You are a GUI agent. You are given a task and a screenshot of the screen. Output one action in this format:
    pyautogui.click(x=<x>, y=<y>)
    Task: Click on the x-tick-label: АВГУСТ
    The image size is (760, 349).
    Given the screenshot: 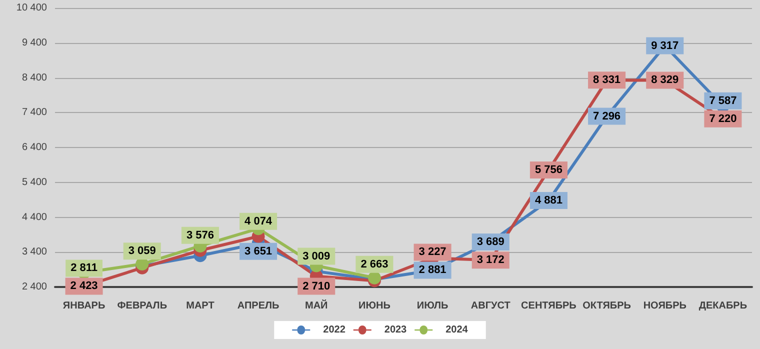 What is the action you would take?
    pyautogui.click(x=490, y=306)
    